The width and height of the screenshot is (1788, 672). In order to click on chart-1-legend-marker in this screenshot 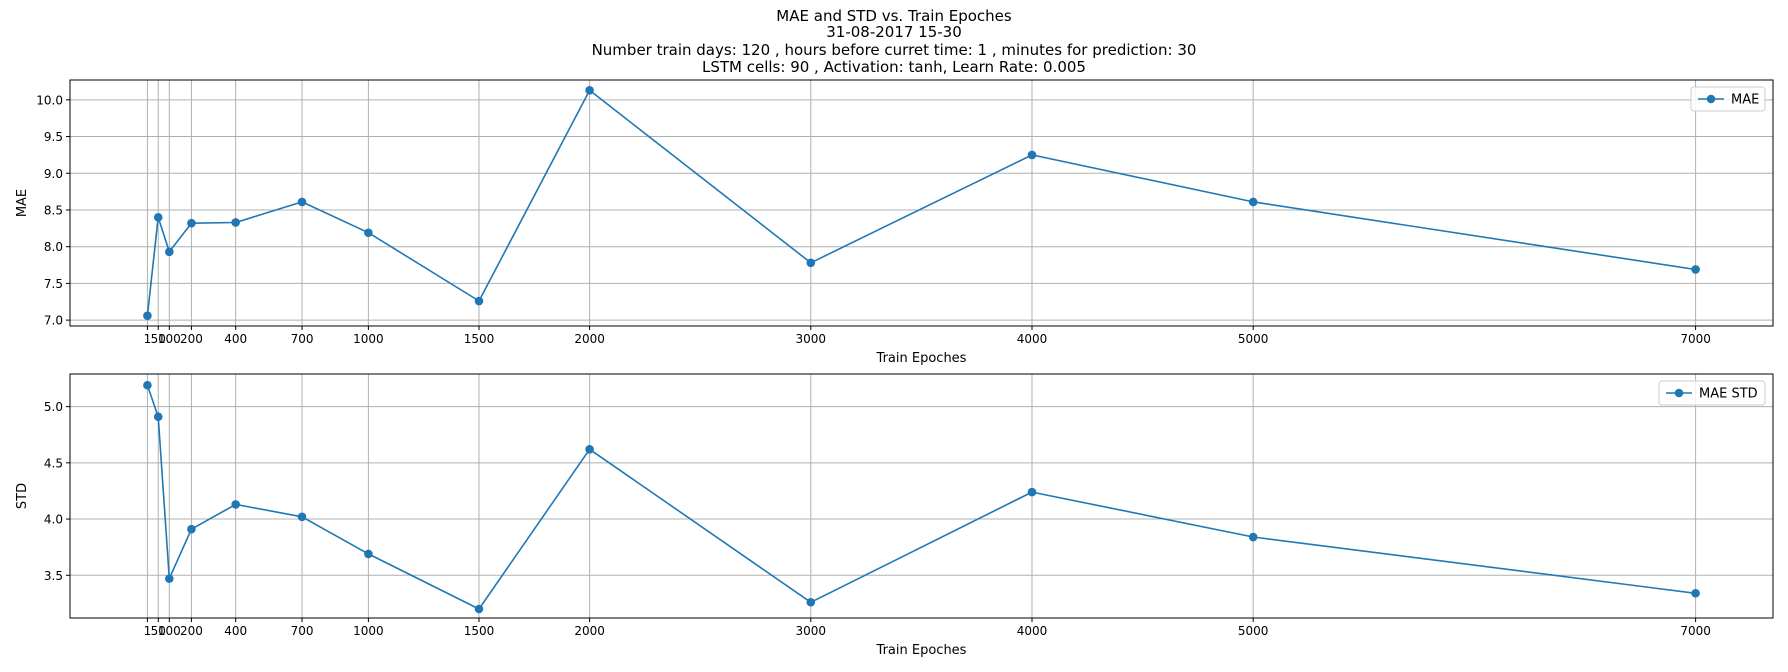, I will do `click(1711, 99)`.